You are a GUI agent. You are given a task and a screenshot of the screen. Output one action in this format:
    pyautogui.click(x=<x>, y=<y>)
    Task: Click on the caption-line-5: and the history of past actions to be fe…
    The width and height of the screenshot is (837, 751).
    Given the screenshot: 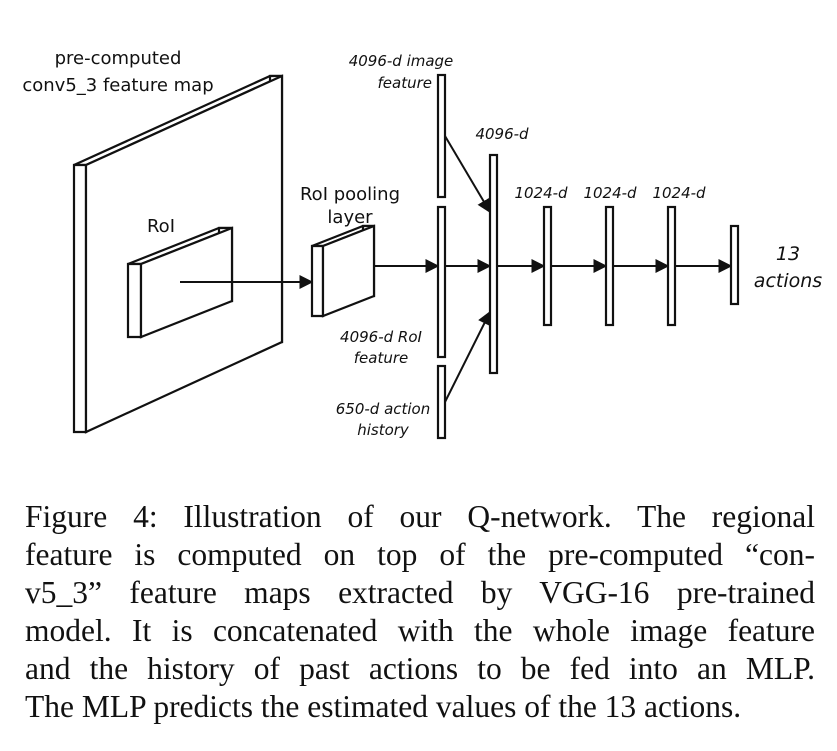 What is the action you would take?
    pyautogui.click(x=420, y=668)
    